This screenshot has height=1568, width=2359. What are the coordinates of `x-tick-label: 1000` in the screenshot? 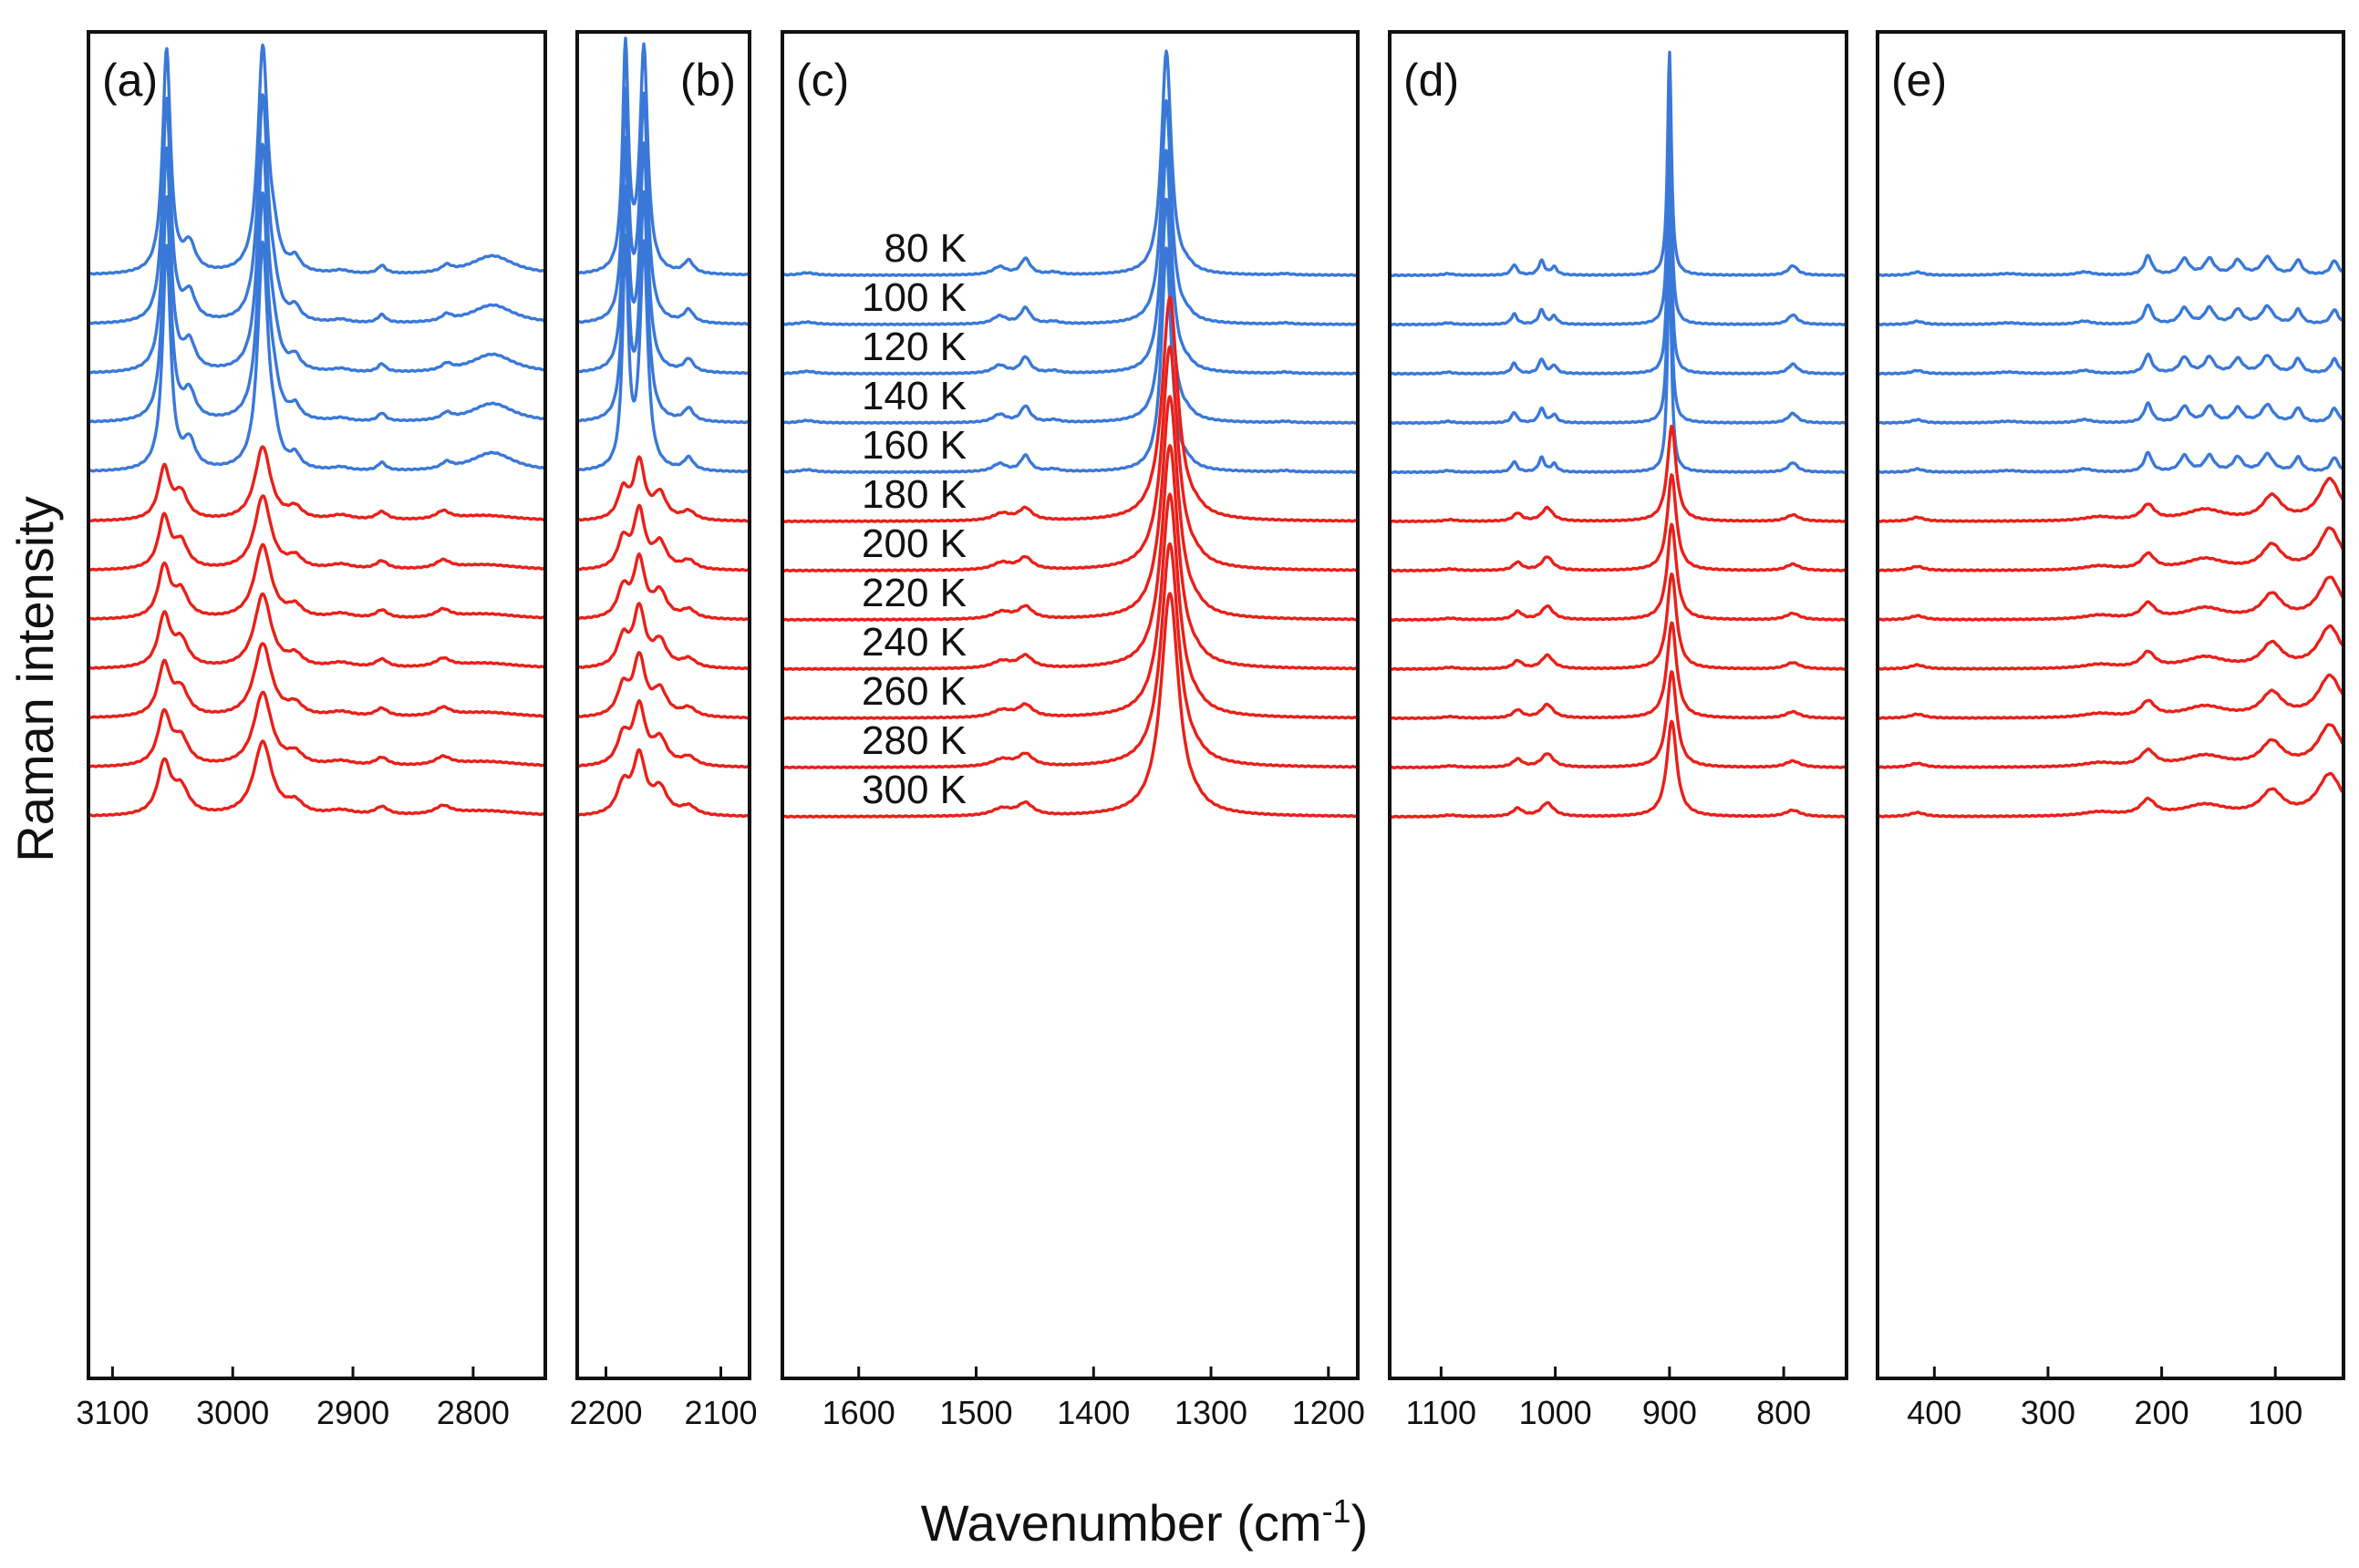 It's located at (1555, 1412).